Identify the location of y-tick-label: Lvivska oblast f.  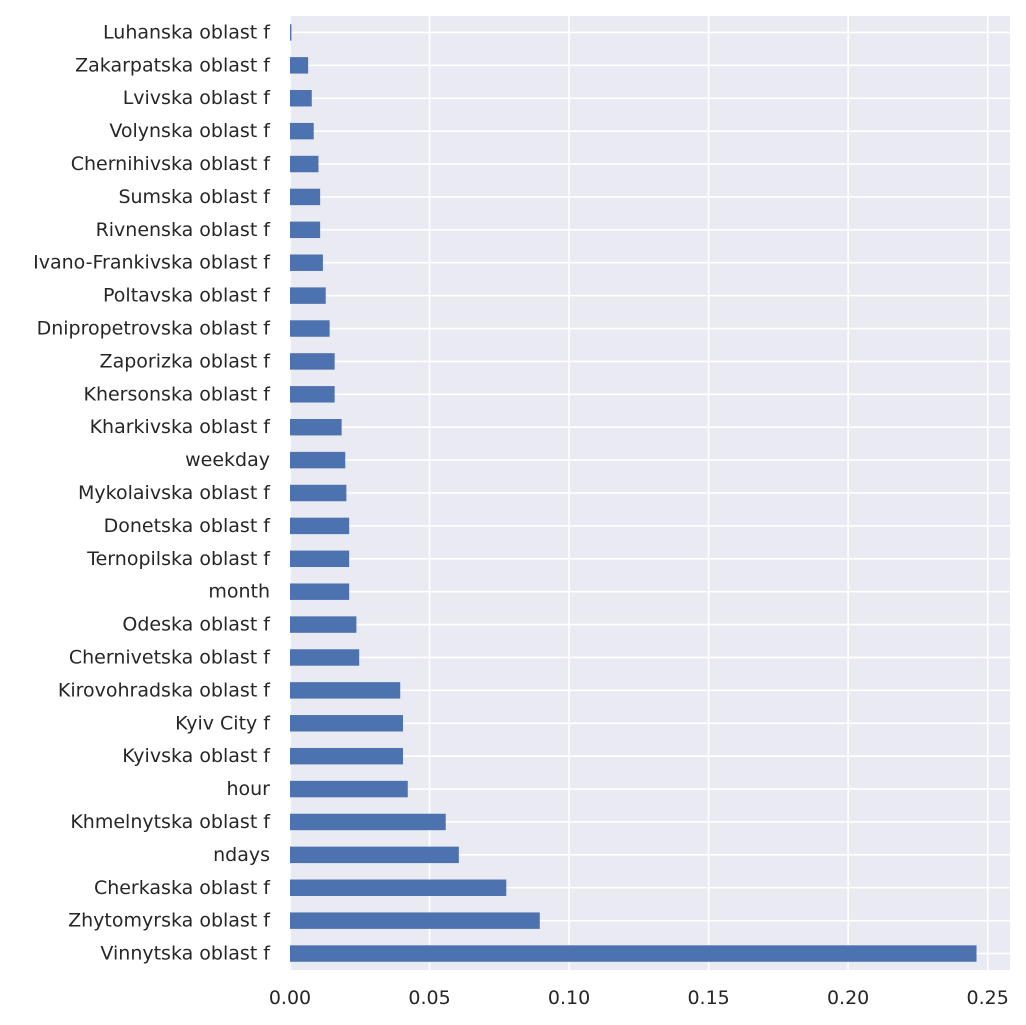
(197, 98).